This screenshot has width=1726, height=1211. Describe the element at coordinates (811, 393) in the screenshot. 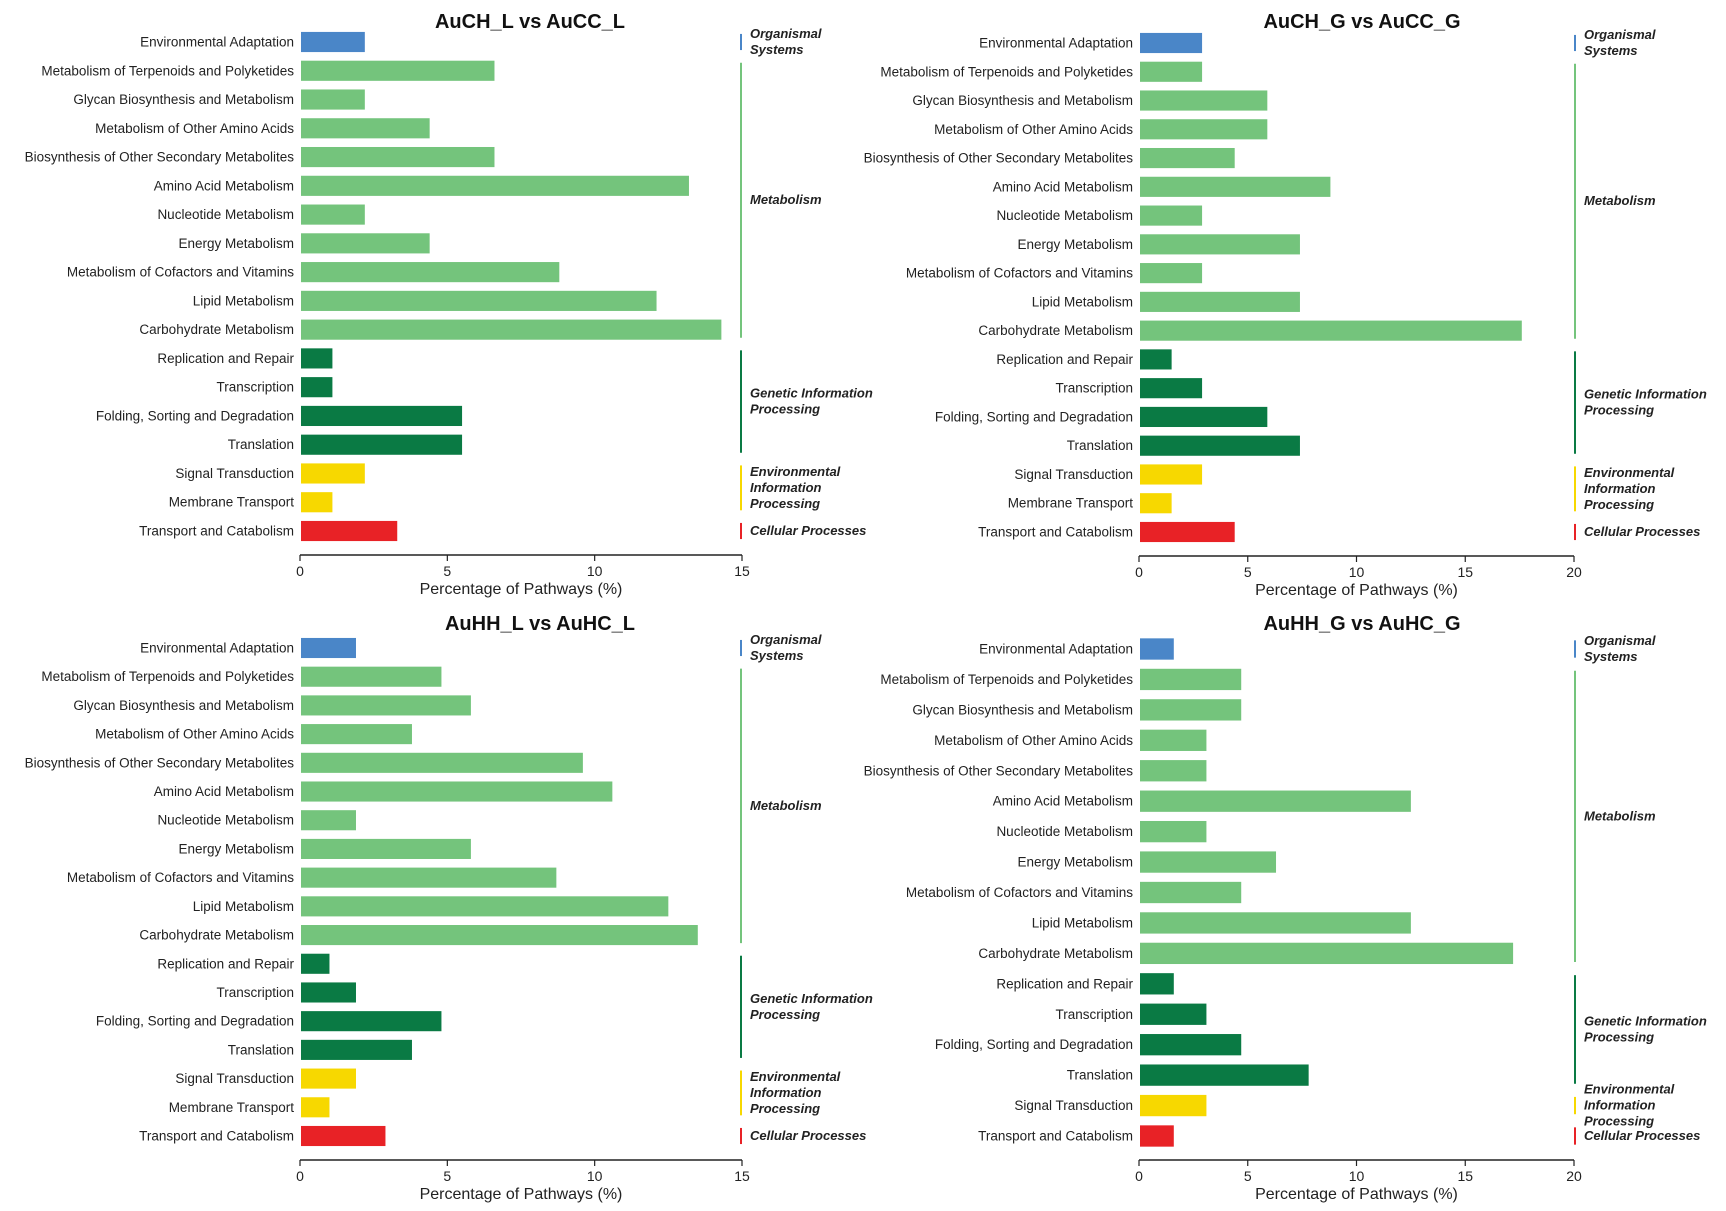

I see `group-label-line: Genetic Information` at that location.